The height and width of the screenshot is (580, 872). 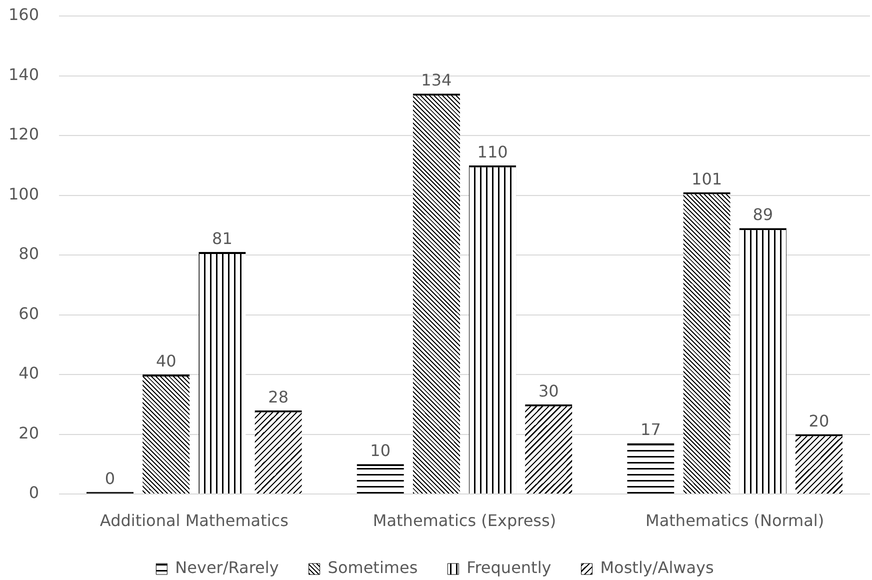 What do you see at coordinates (650, 430) in the screenshot?
I see `data-label: 17` at bounding box center [650, 430].